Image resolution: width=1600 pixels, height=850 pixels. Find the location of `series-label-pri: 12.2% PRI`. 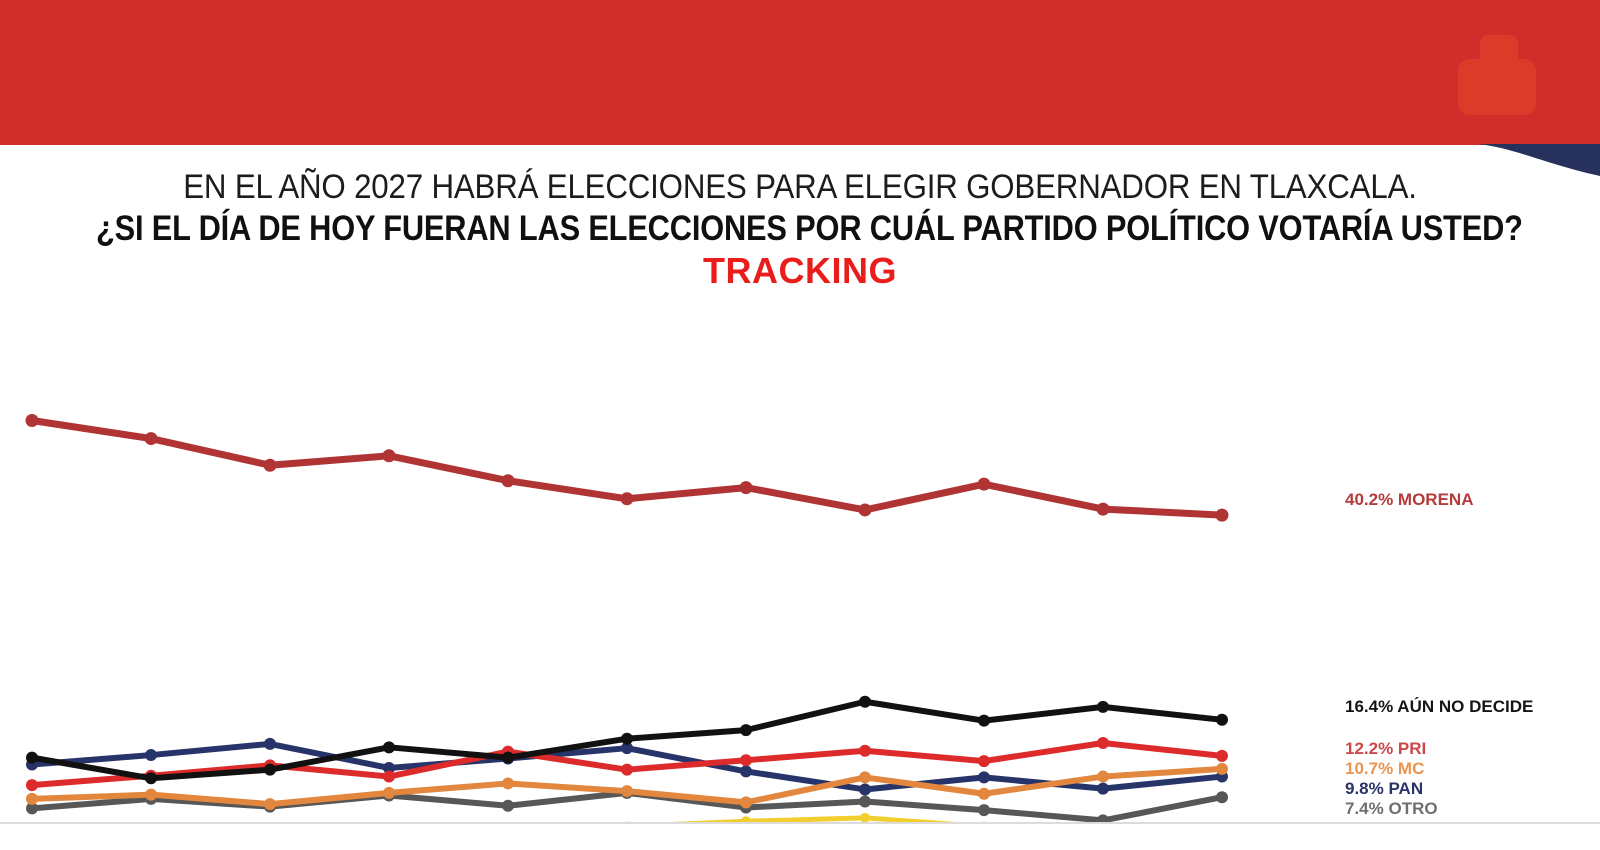

series-label-pri: 12.2% PRI is located at coordinates (1386, 748).